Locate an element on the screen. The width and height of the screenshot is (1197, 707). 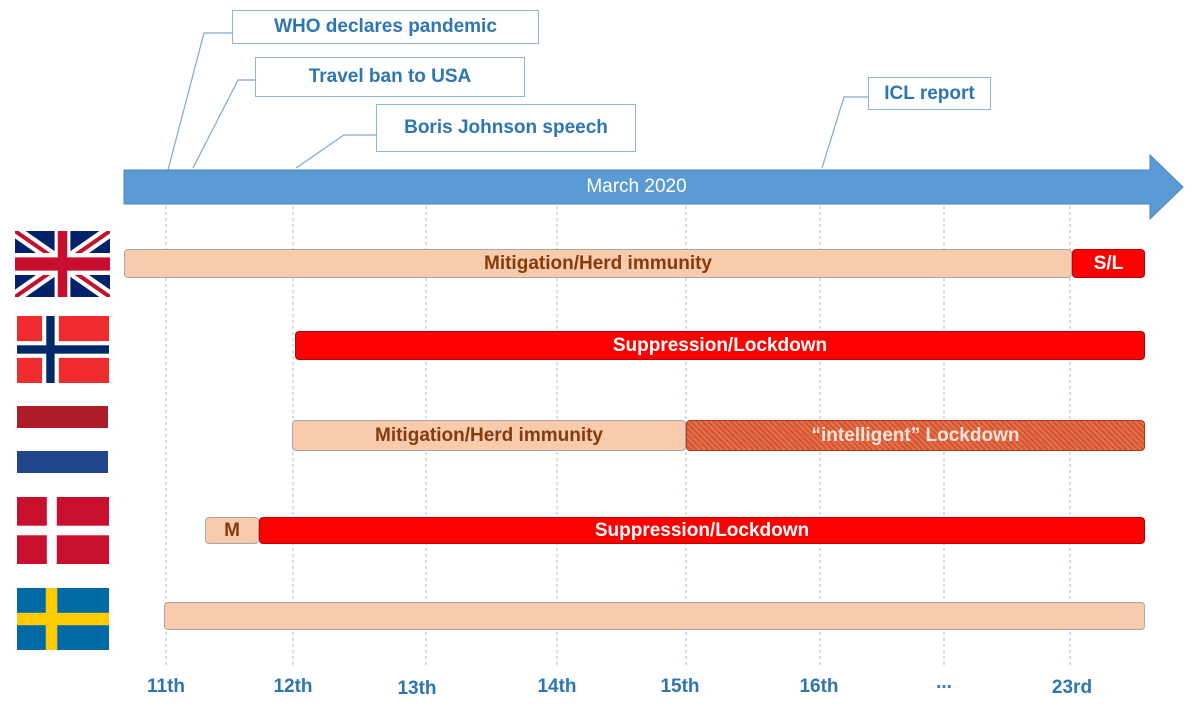
denmark-suppression-bar: Suppression/Lockdown is located at coordinates (702, 530).